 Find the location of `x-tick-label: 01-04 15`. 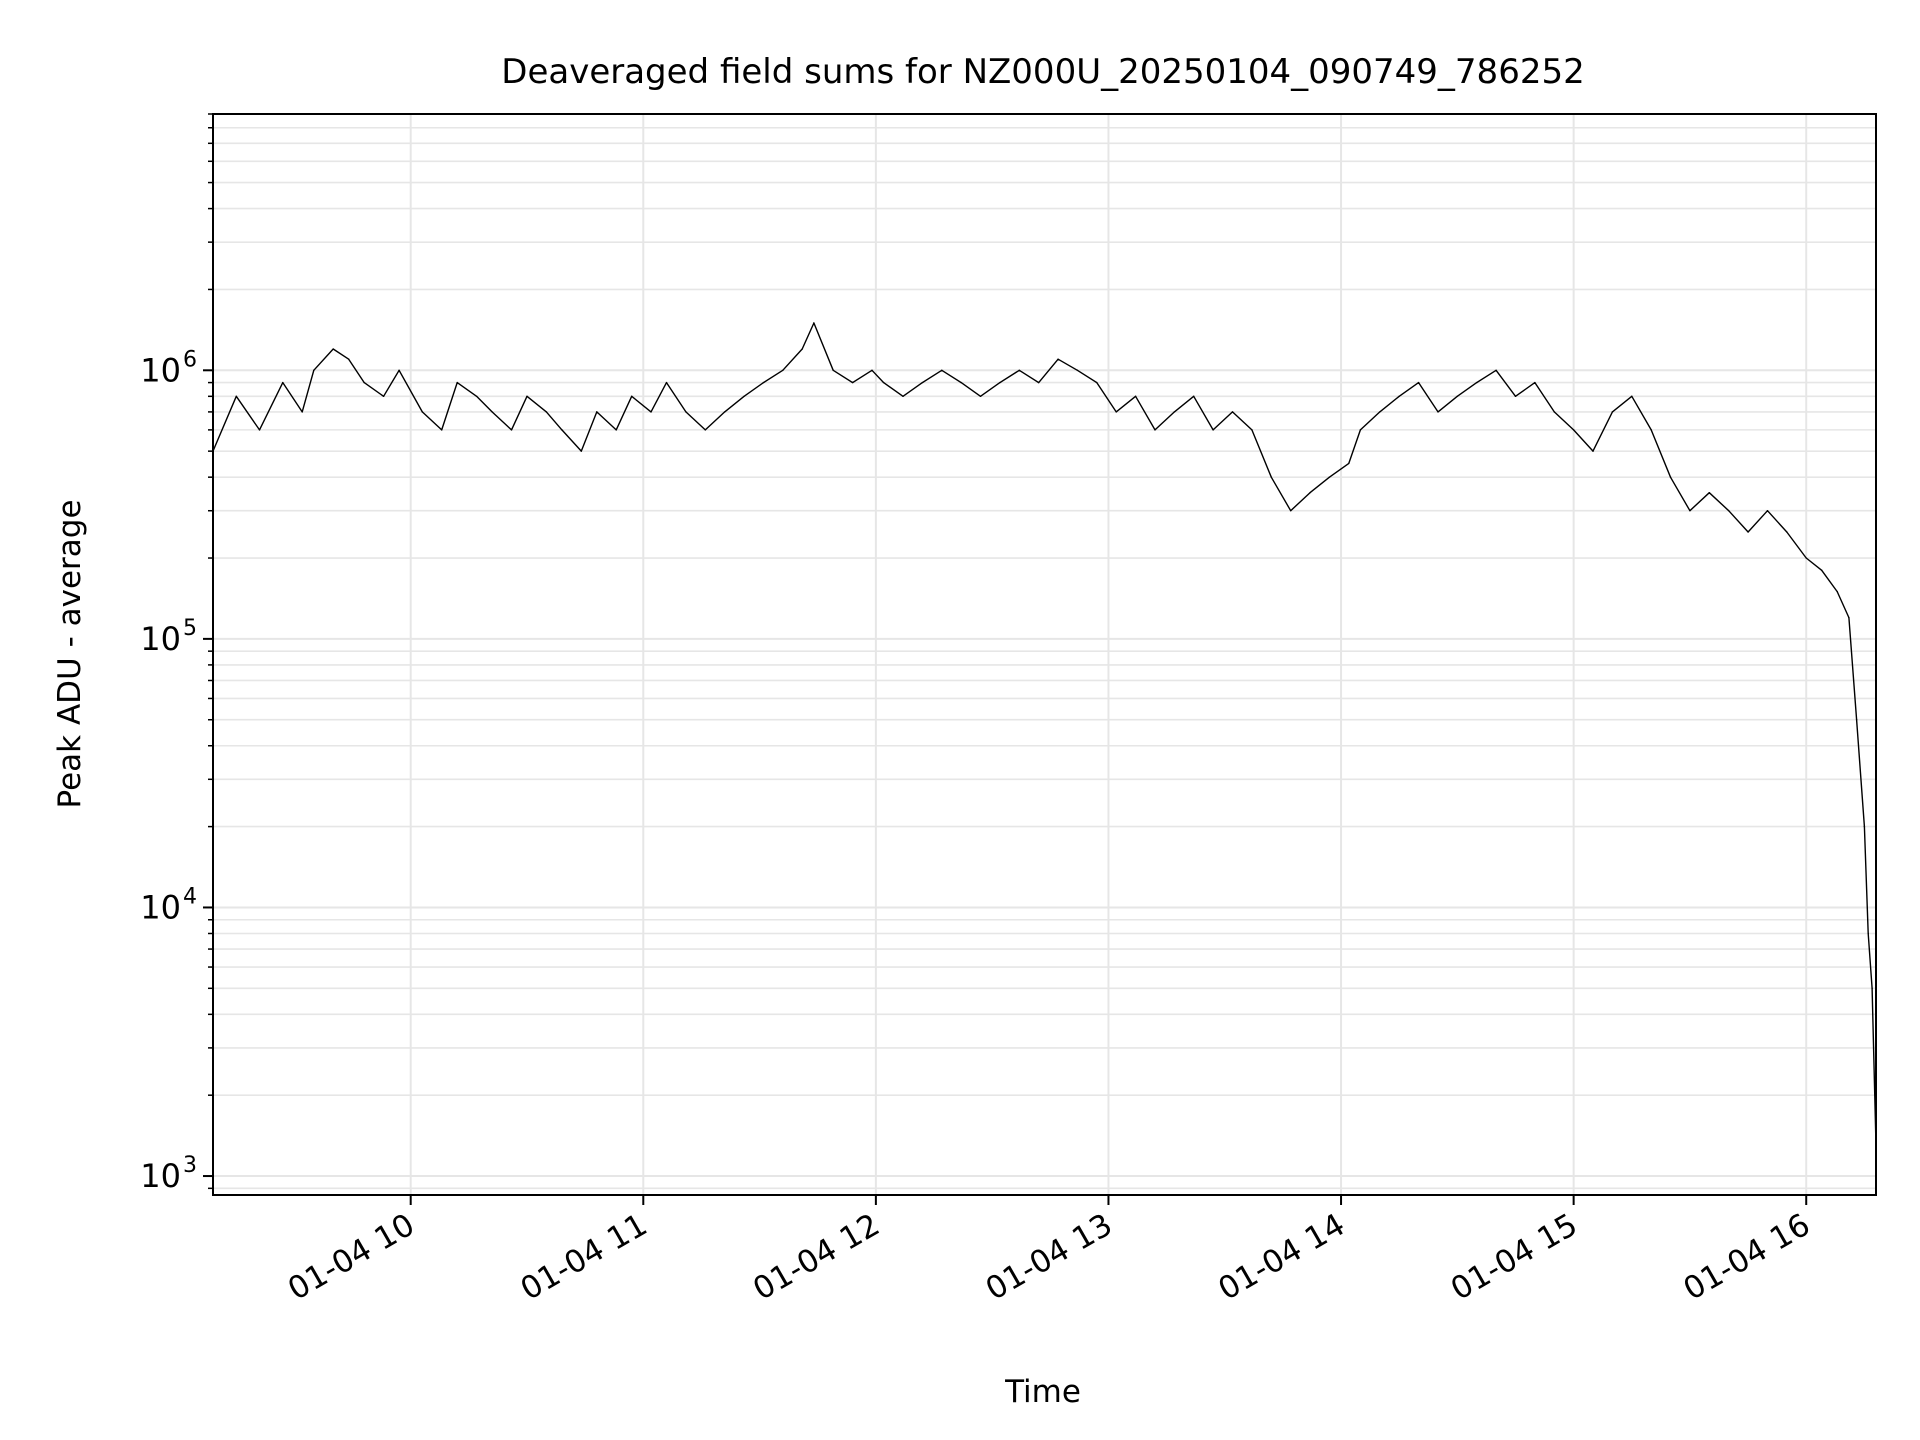

x-tick-label: 01-04 15 is located at coordinates (1514, 1257).